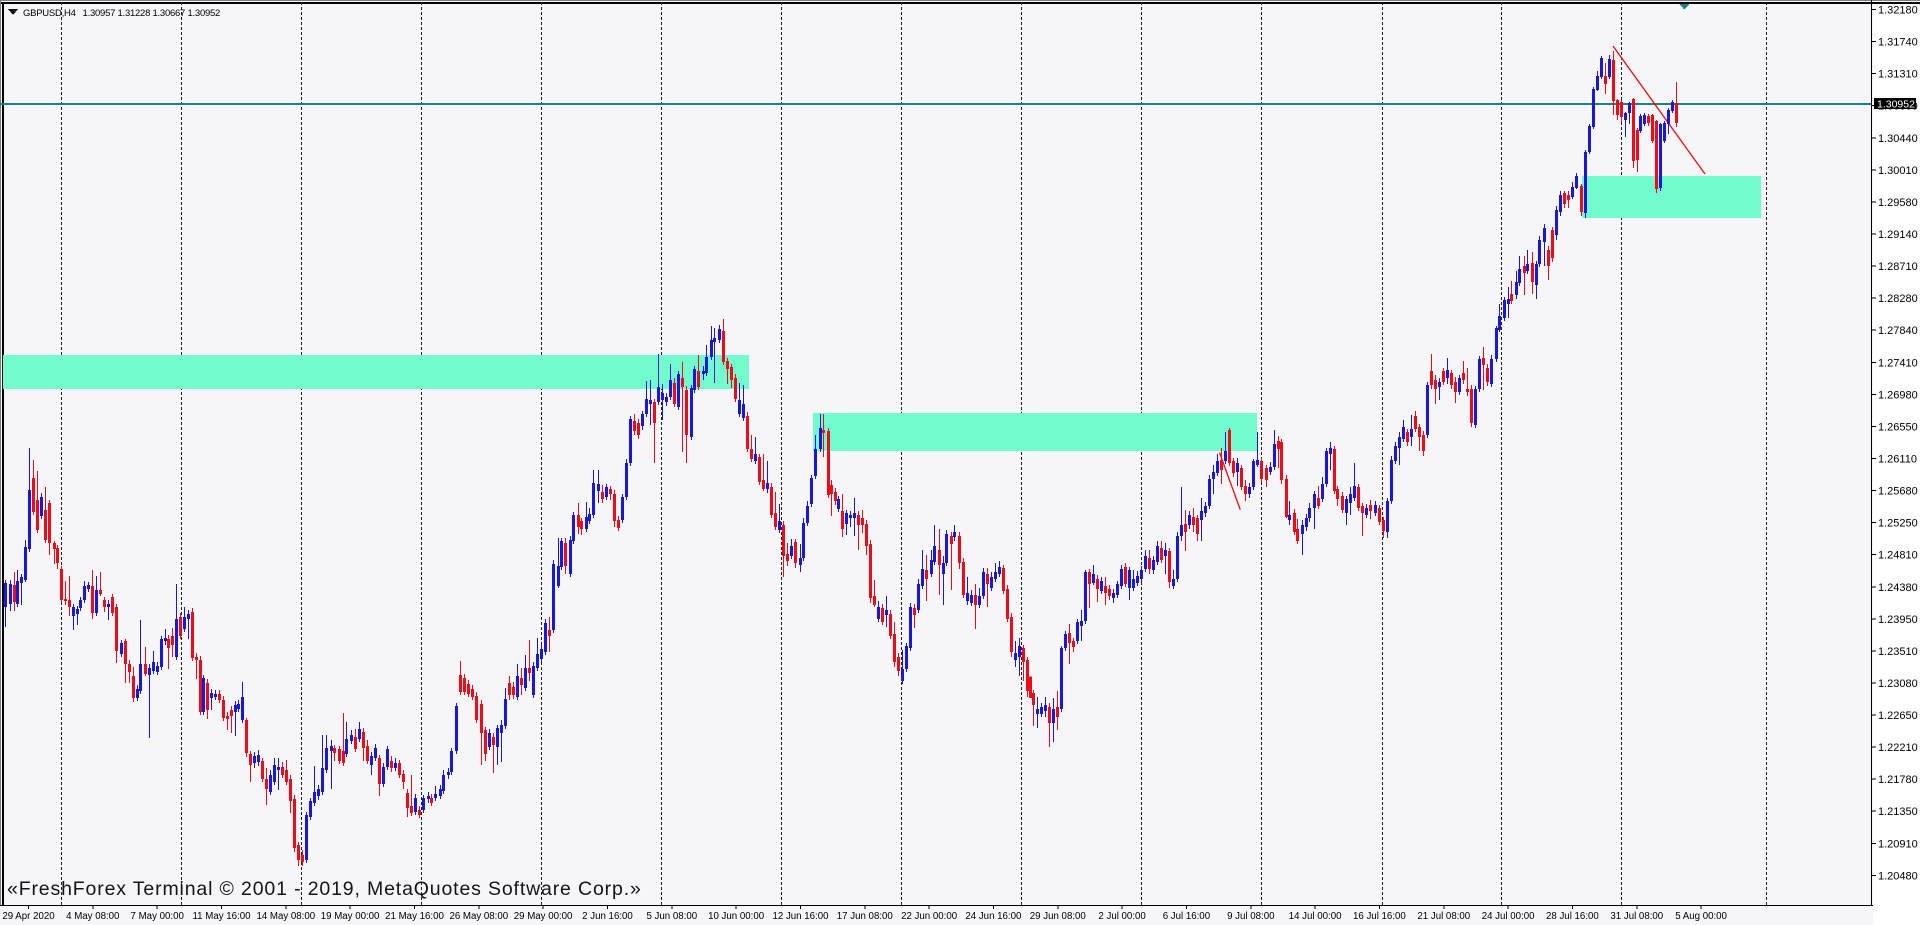 Image resolution: width=1920 pixels, height=925 pixels. Describe the element at coordinates (1898, 588) in the screenshot. I see `svg-text: 1.24380` at that location.